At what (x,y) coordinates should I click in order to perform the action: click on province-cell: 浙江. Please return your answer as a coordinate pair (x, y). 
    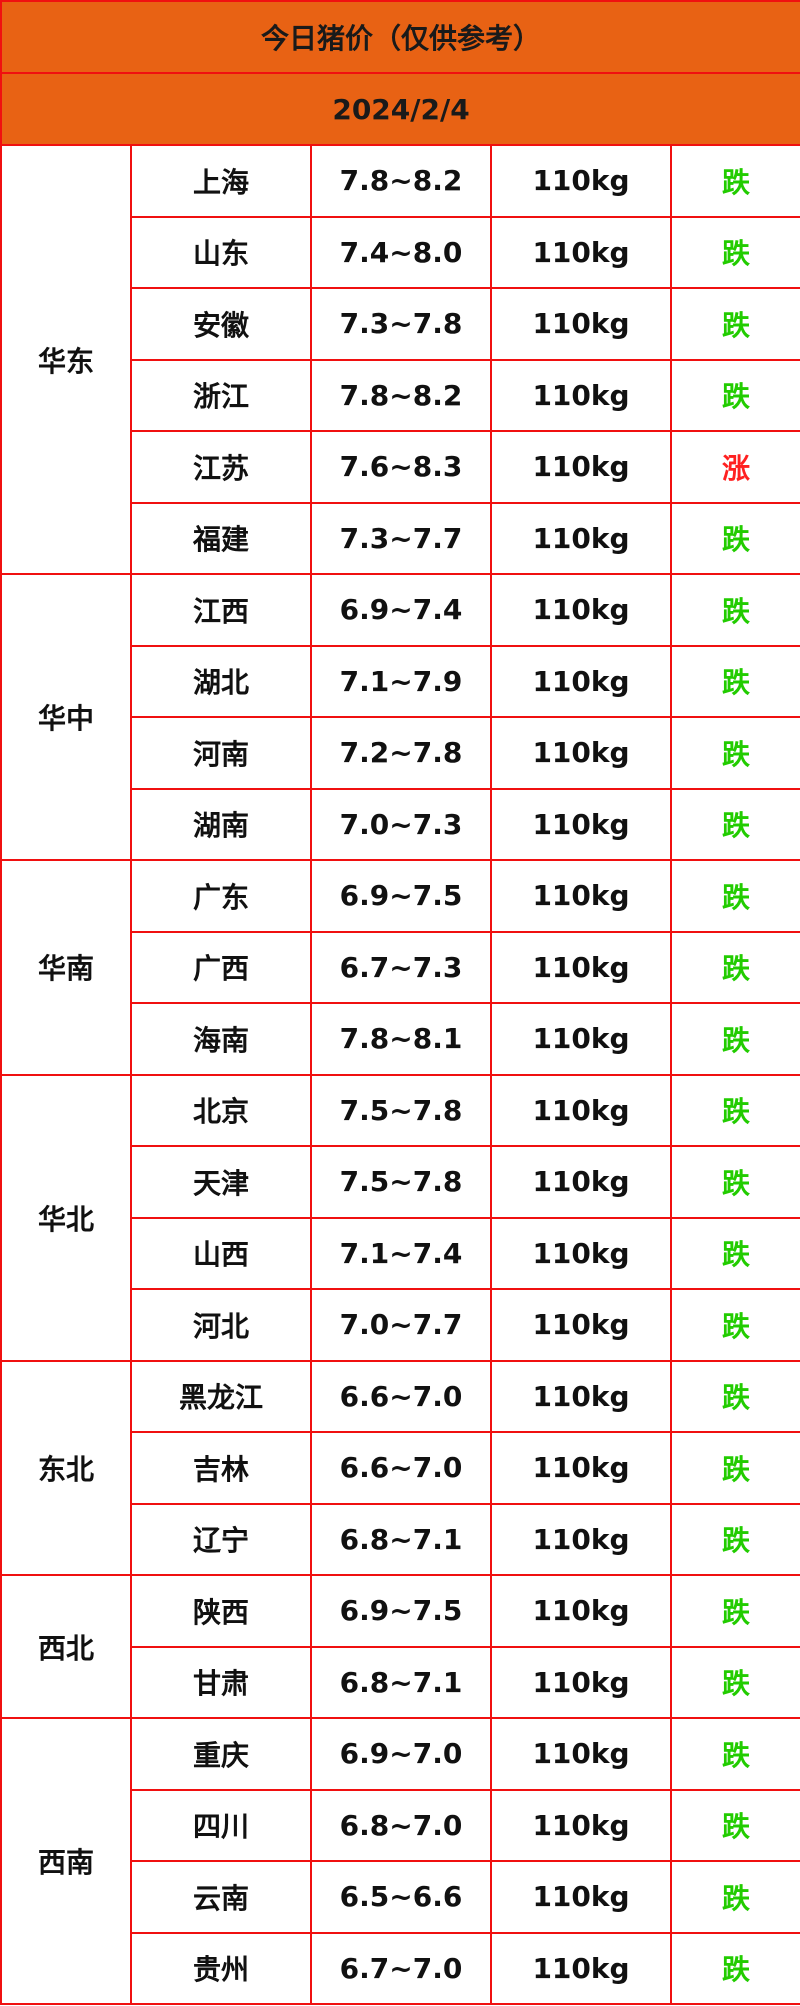
    Looking at the image, I should click on (221, 395).